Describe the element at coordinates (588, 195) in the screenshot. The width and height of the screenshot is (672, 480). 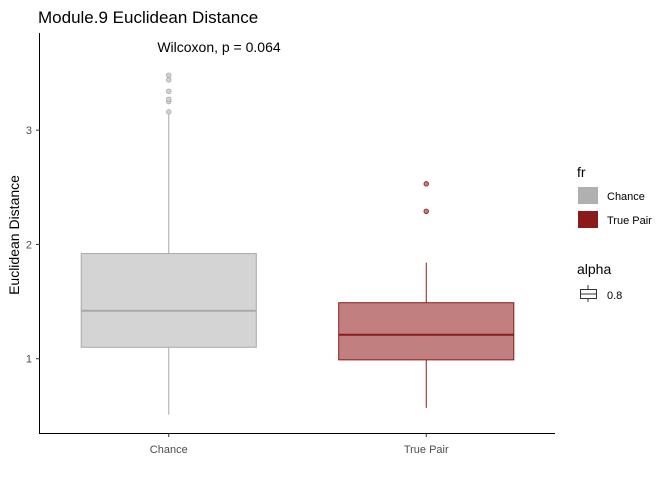
I see `legend-swatch-chance` at that location.